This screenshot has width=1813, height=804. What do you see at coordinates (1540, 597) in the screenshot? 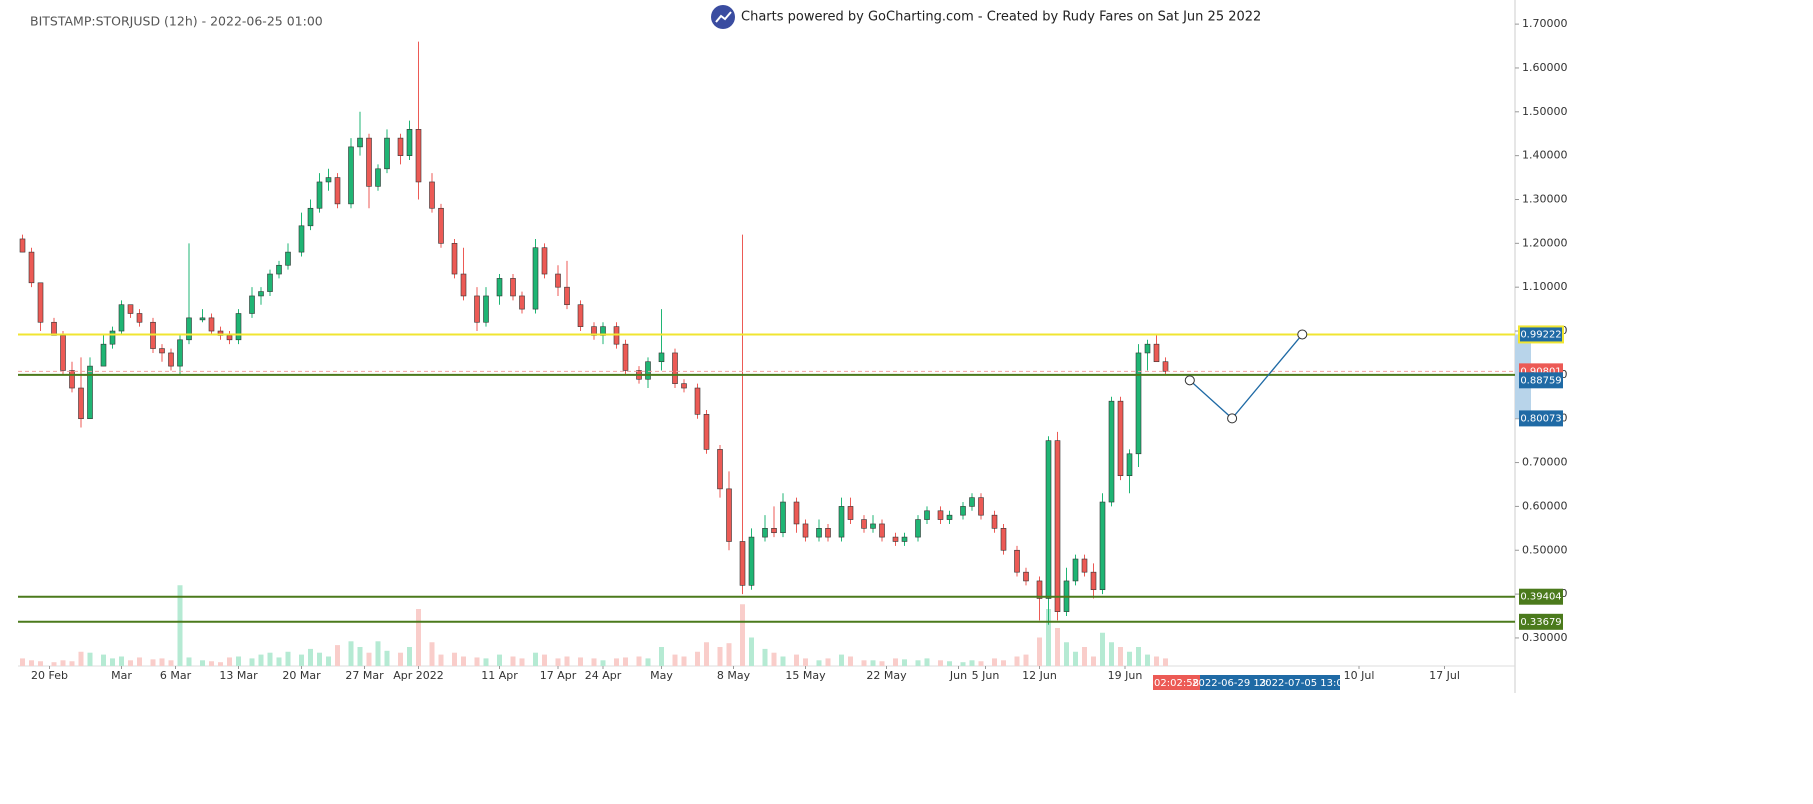
I see `level-label: 0.39404` at bounding box center [1540, 597].